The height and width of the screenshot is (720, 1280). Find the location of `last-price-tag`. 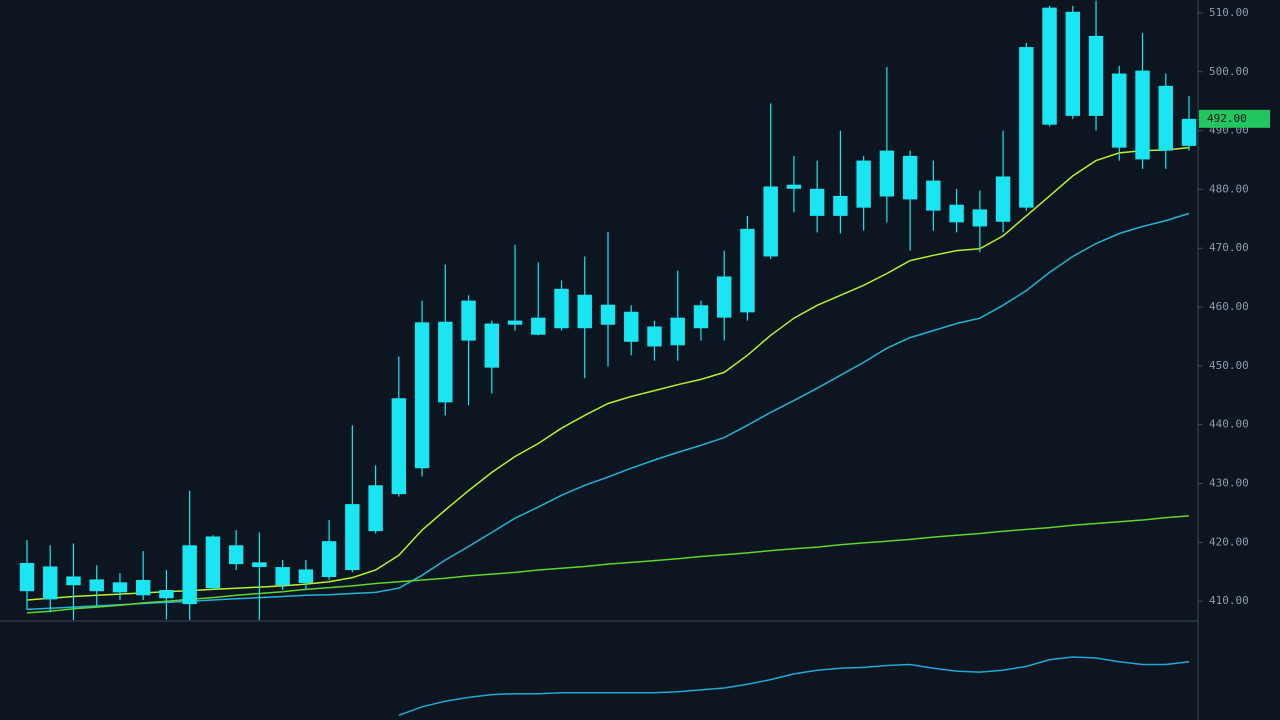

last-price-tag is located at coordinates (1234, 118).